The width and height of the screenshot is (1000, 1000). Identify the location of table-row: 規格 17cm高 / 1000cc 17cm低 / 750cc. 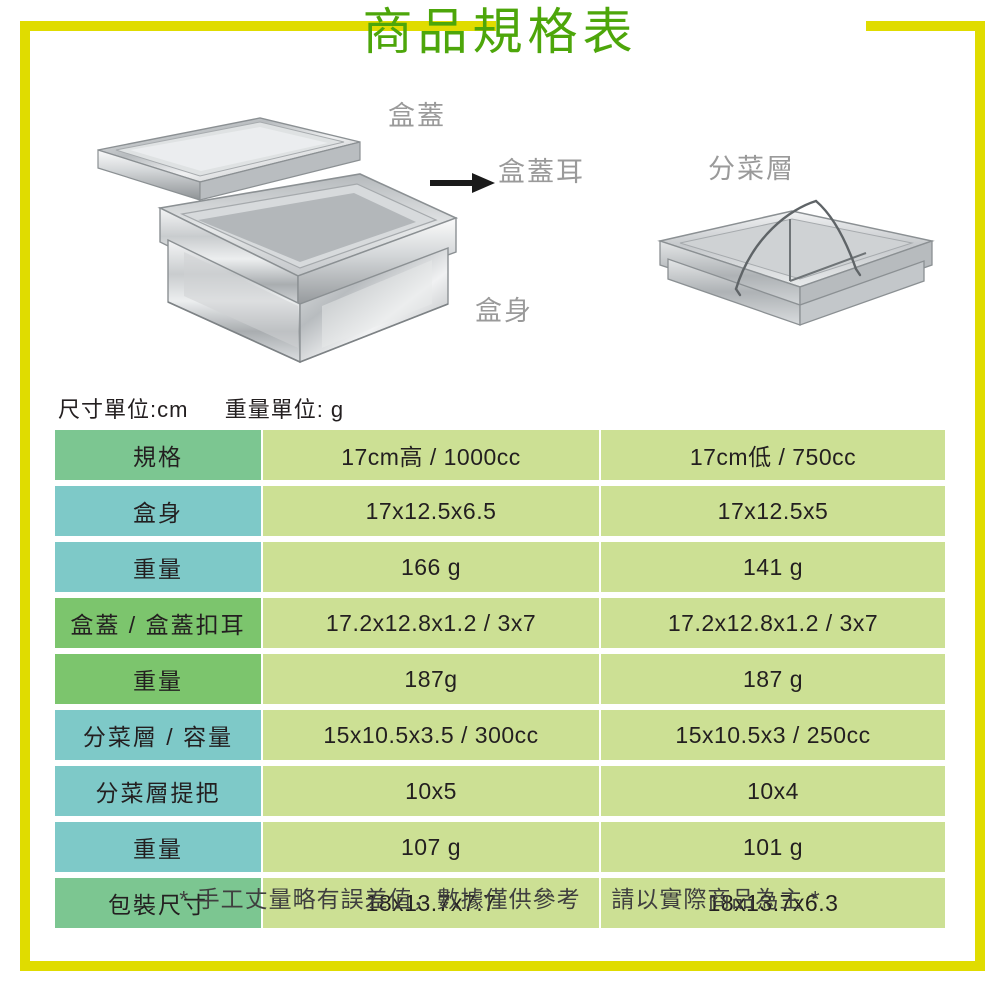
(500, 455).